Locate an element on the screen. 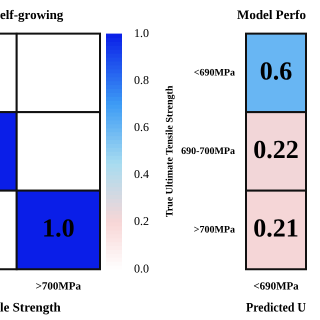 The image size is (320, 320). data-label: 0.22 is located at coordinates (276, 149).